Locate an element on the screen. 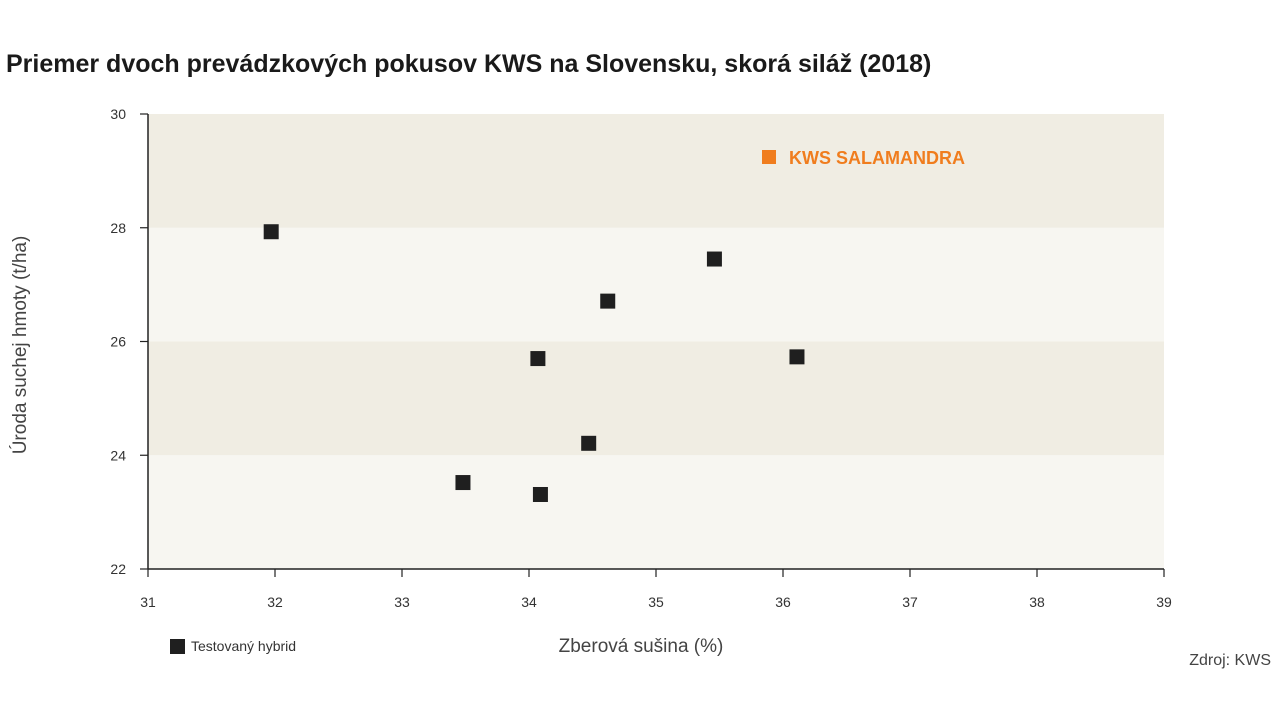 The width and height of the screenshot is (1280, 720). x-tick-label: 38 is located at coordinates (1037, 602).